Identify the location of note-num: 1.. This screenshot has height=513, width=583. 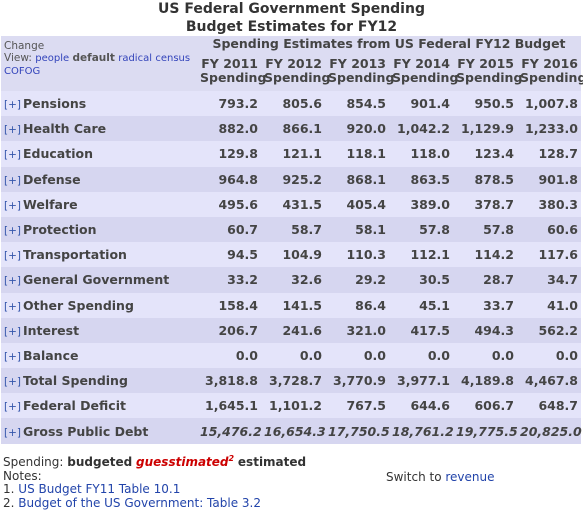
(9, 489).